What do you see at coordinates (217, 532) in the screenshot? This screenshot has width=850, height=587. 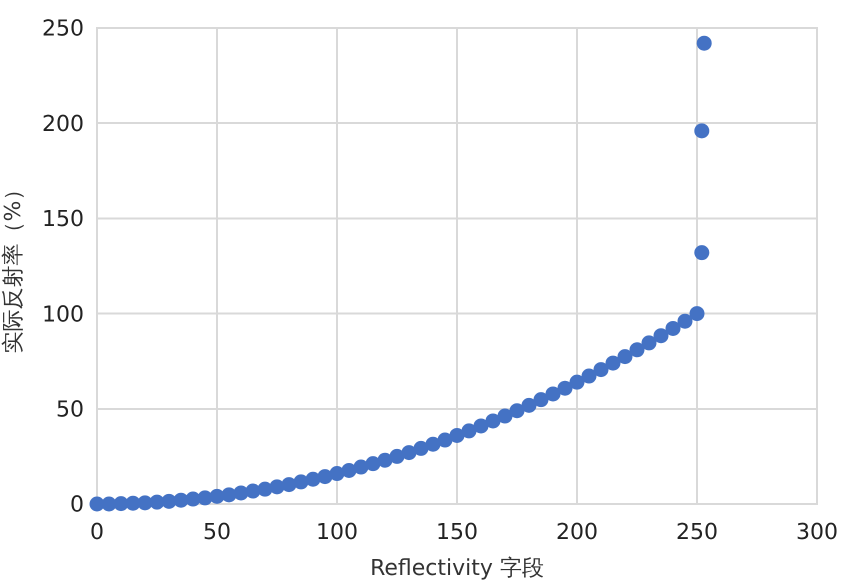 I see `x-tick-label: 50` at bounding box center [217, 532].